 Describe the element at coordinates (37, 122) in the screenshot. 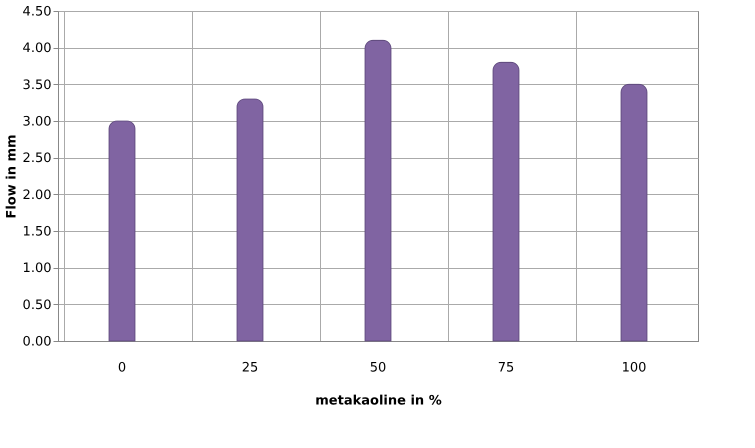

I see `y-tick-label: 3.00` at that location.